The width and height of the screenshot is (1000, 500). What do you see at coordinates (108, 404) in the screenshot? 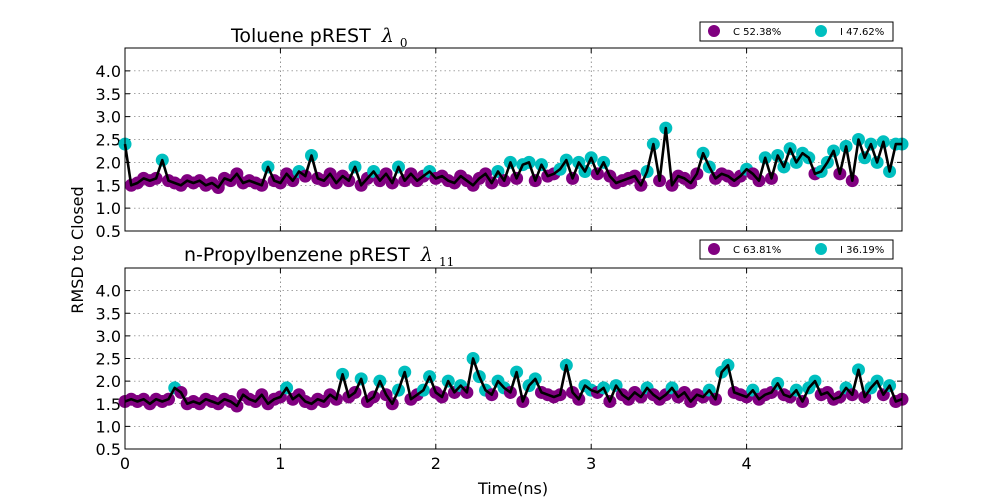
I see `propylbenzene-y-tick-label: 1.5` at bounding box center [108, 404].